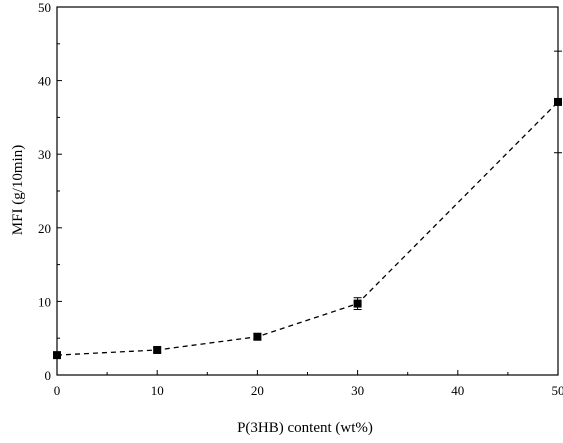 Image resolution: width=563 pixels, height=443 pixels. Describe the element at coordinates (48, 375) in the screenshot. I see `y-tick-label: 0` at that location.